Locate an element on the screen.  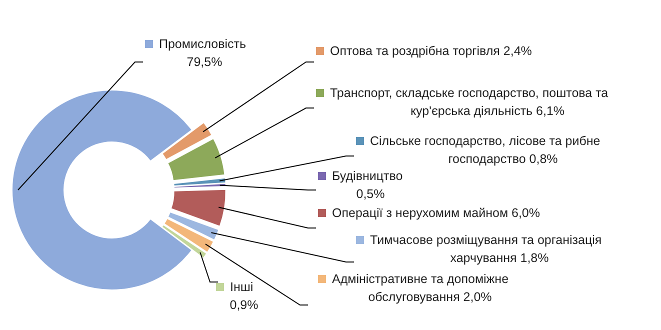
legend-label: Оптова та роздрібна торгівля 2,4% is located at coordinates (431, 51).